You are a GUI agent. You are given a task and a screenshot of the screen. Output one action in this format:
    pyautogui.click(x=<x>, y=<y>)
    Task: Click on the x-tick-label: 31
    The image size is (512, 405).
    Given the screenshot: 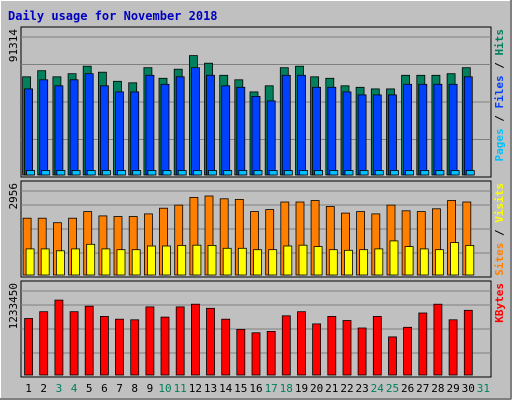 What is the action you would take?
    pyautogui.click(x=483, y=388)
    